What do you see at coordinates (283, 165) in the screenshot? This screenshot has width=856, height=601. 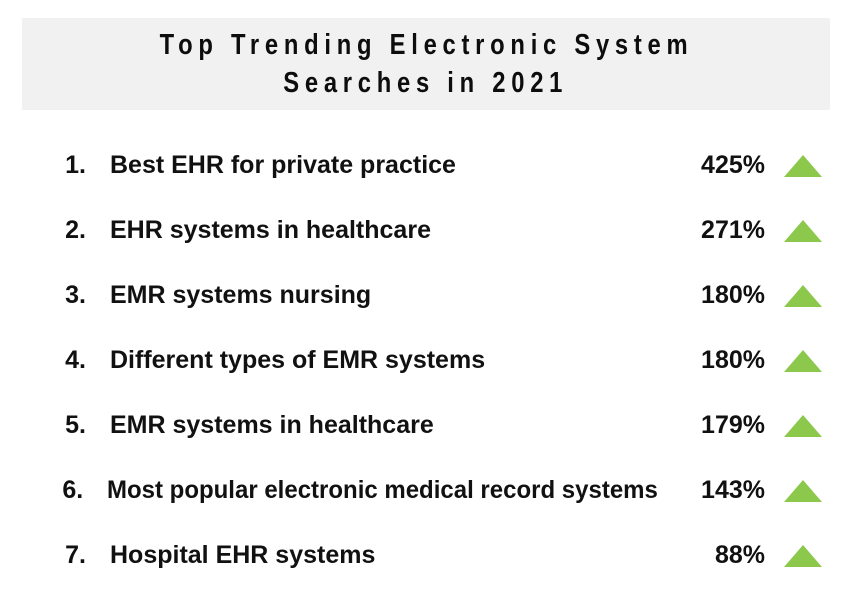 I see `item-search-term: Best EHR for private practice` at bounding box center [283, 165].